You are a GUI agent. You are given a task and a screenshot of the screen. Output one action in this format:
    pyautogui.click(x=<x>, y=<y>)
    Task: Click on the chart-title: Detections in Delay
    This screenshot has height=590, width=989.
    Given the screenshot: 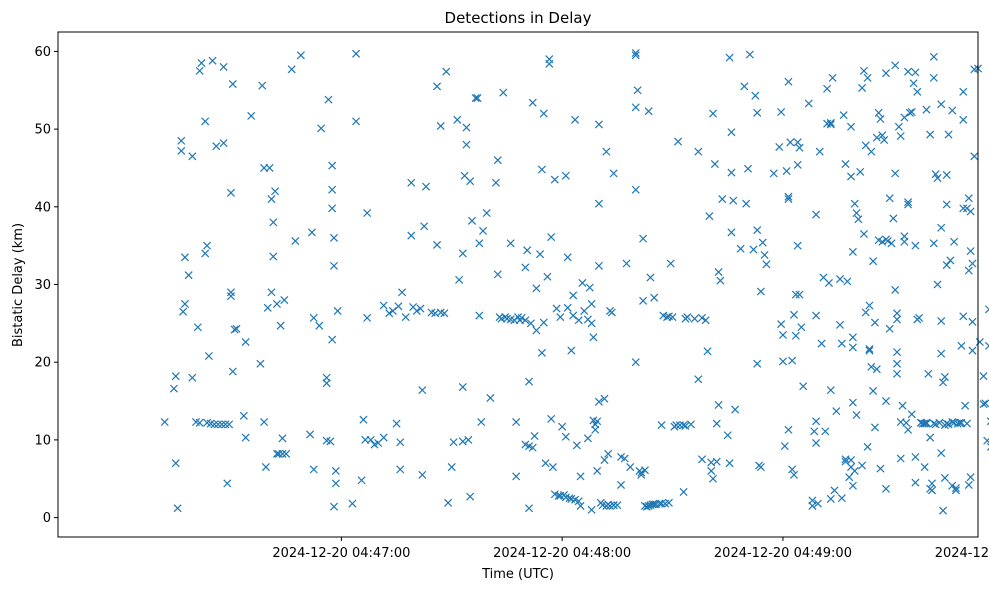 What is the action you would take?
    pyautogui.click(x=518, y=18)
    